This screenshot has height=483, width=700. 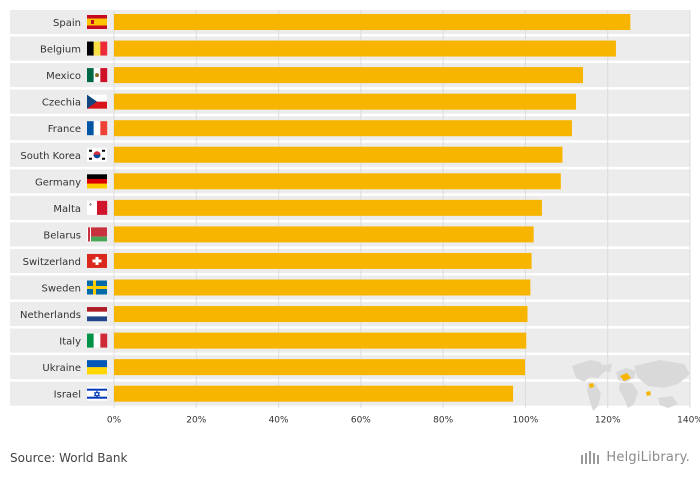 I want to click on bar-czechia, so click(x=345, y=101).